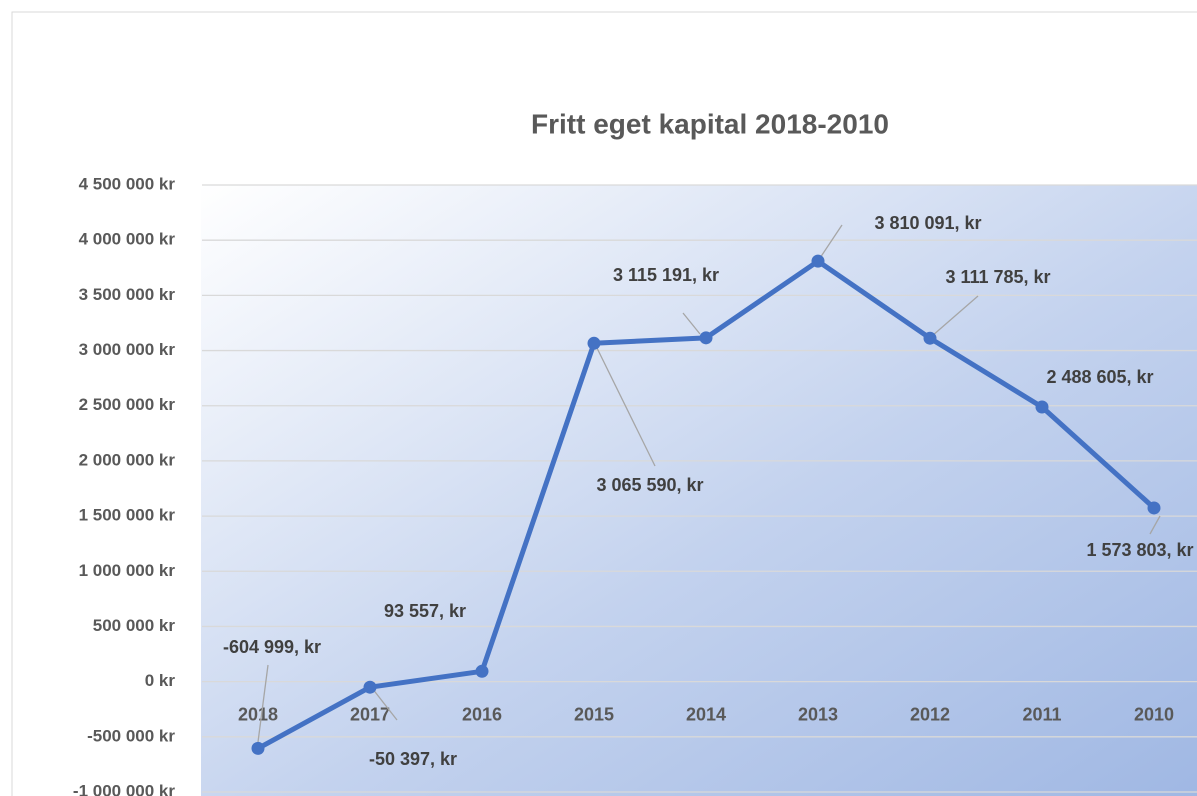 The image size is (1197, 796). Describe the element at coordinates (997, 277) in the screenshot. I see `data-label: 3 111 785, kr` at that location.